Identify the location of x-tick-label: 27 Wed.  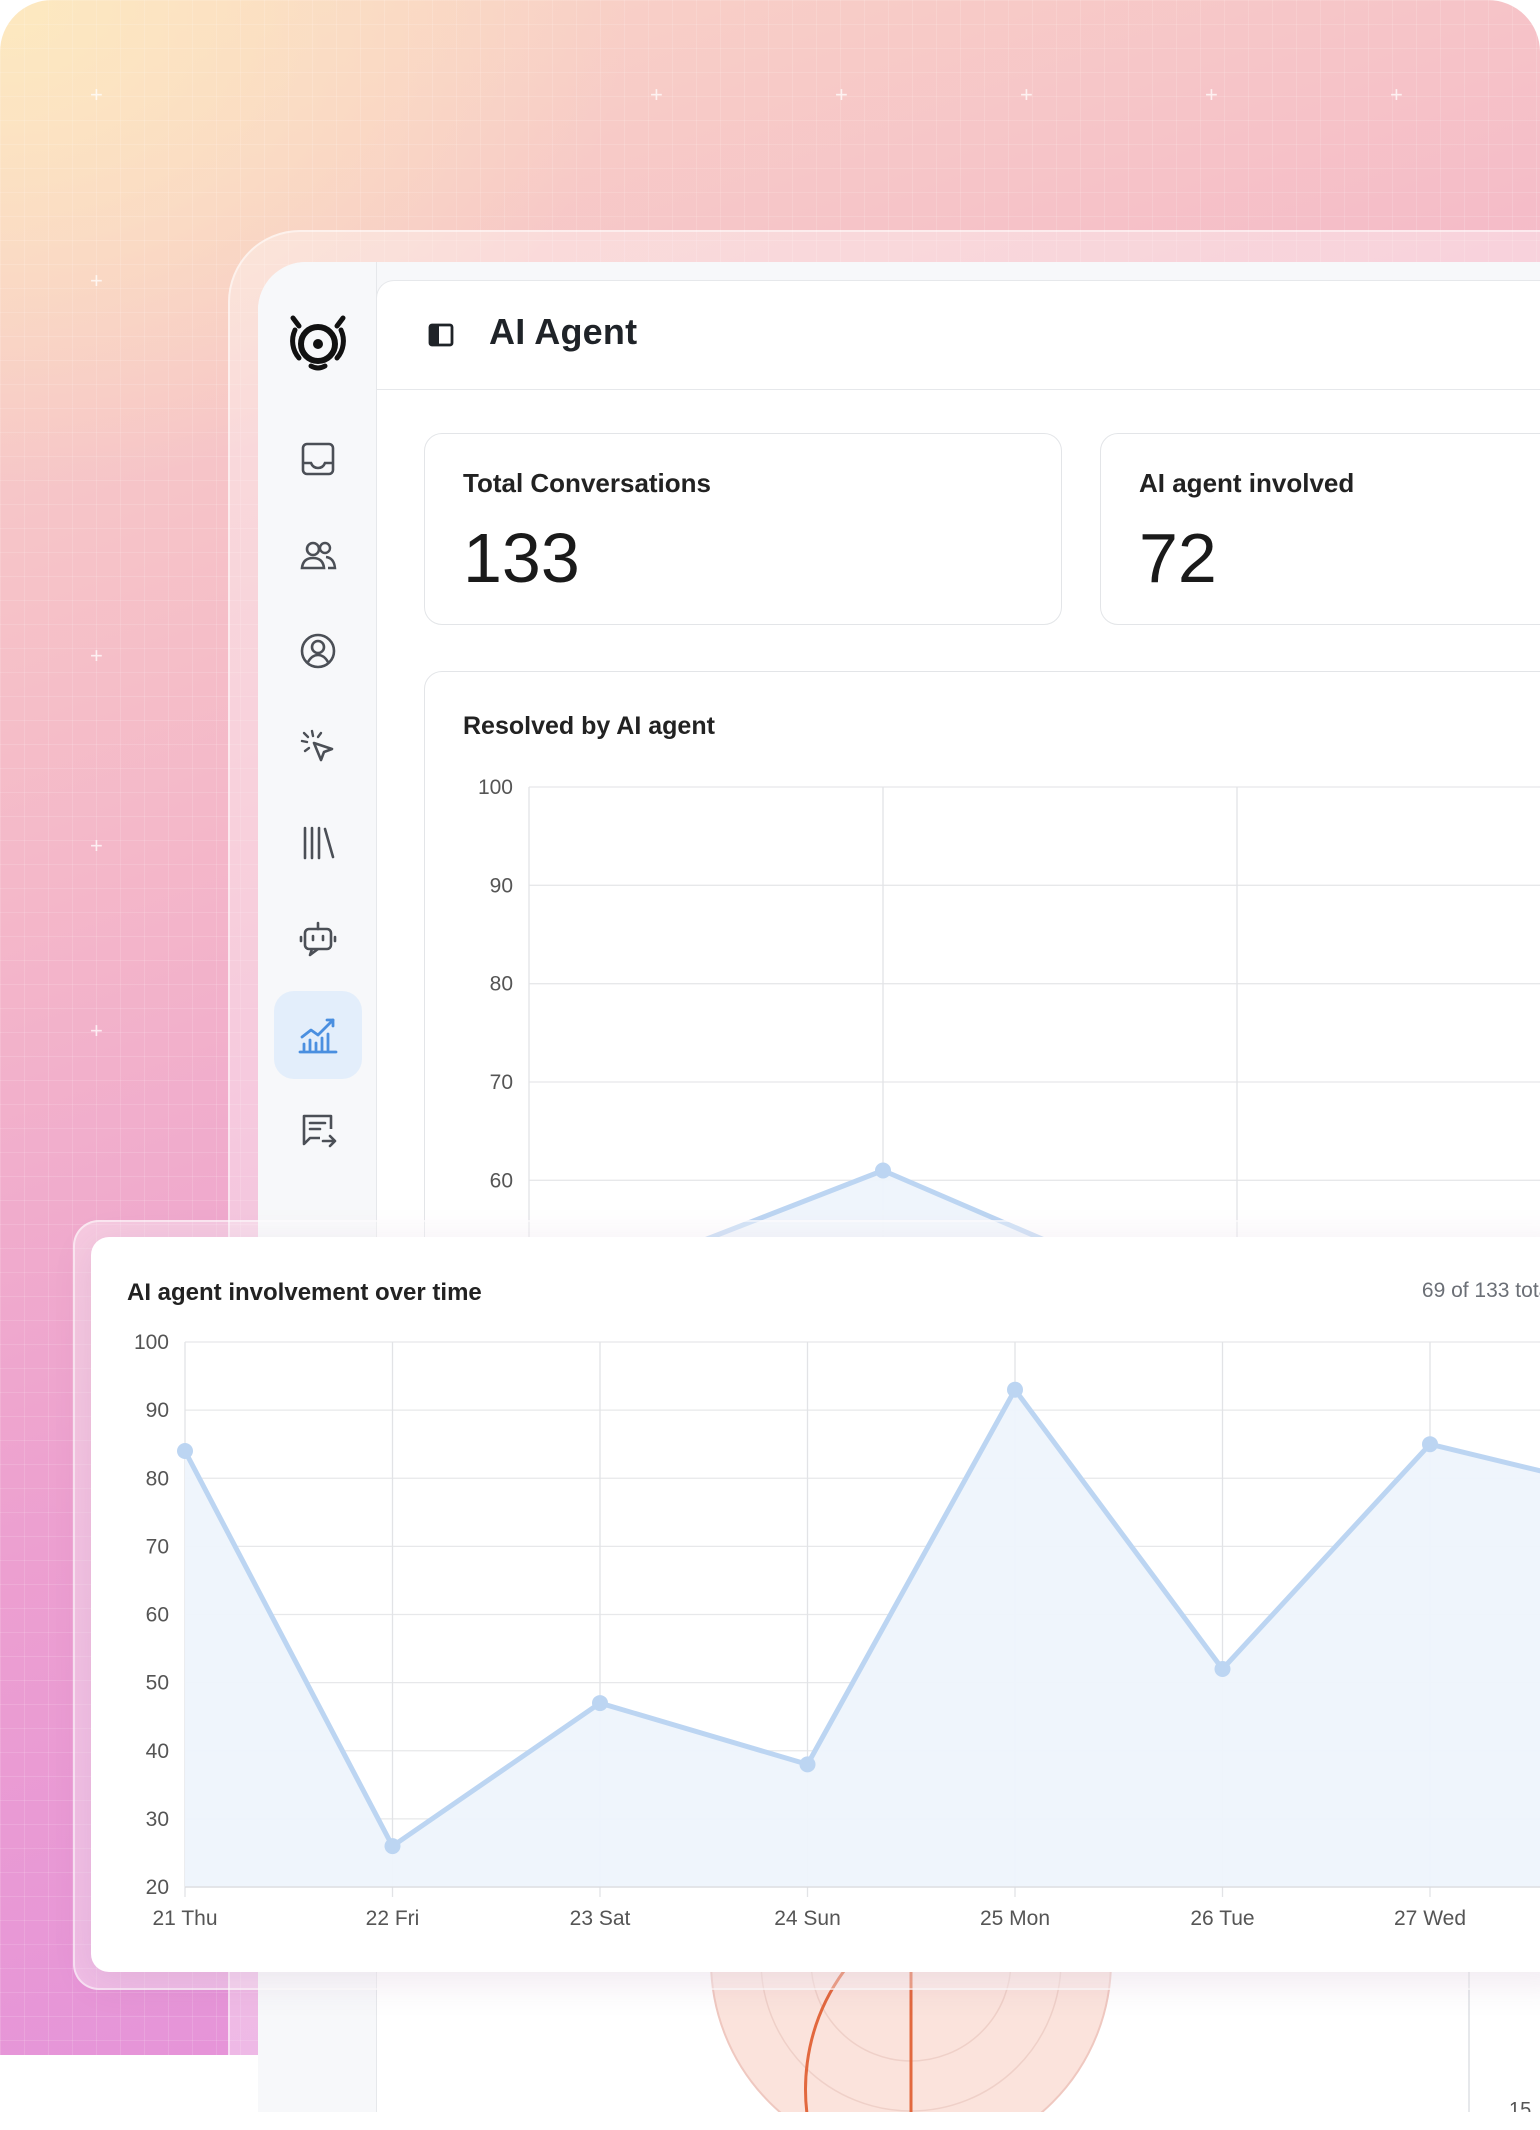
(1430, 1918).